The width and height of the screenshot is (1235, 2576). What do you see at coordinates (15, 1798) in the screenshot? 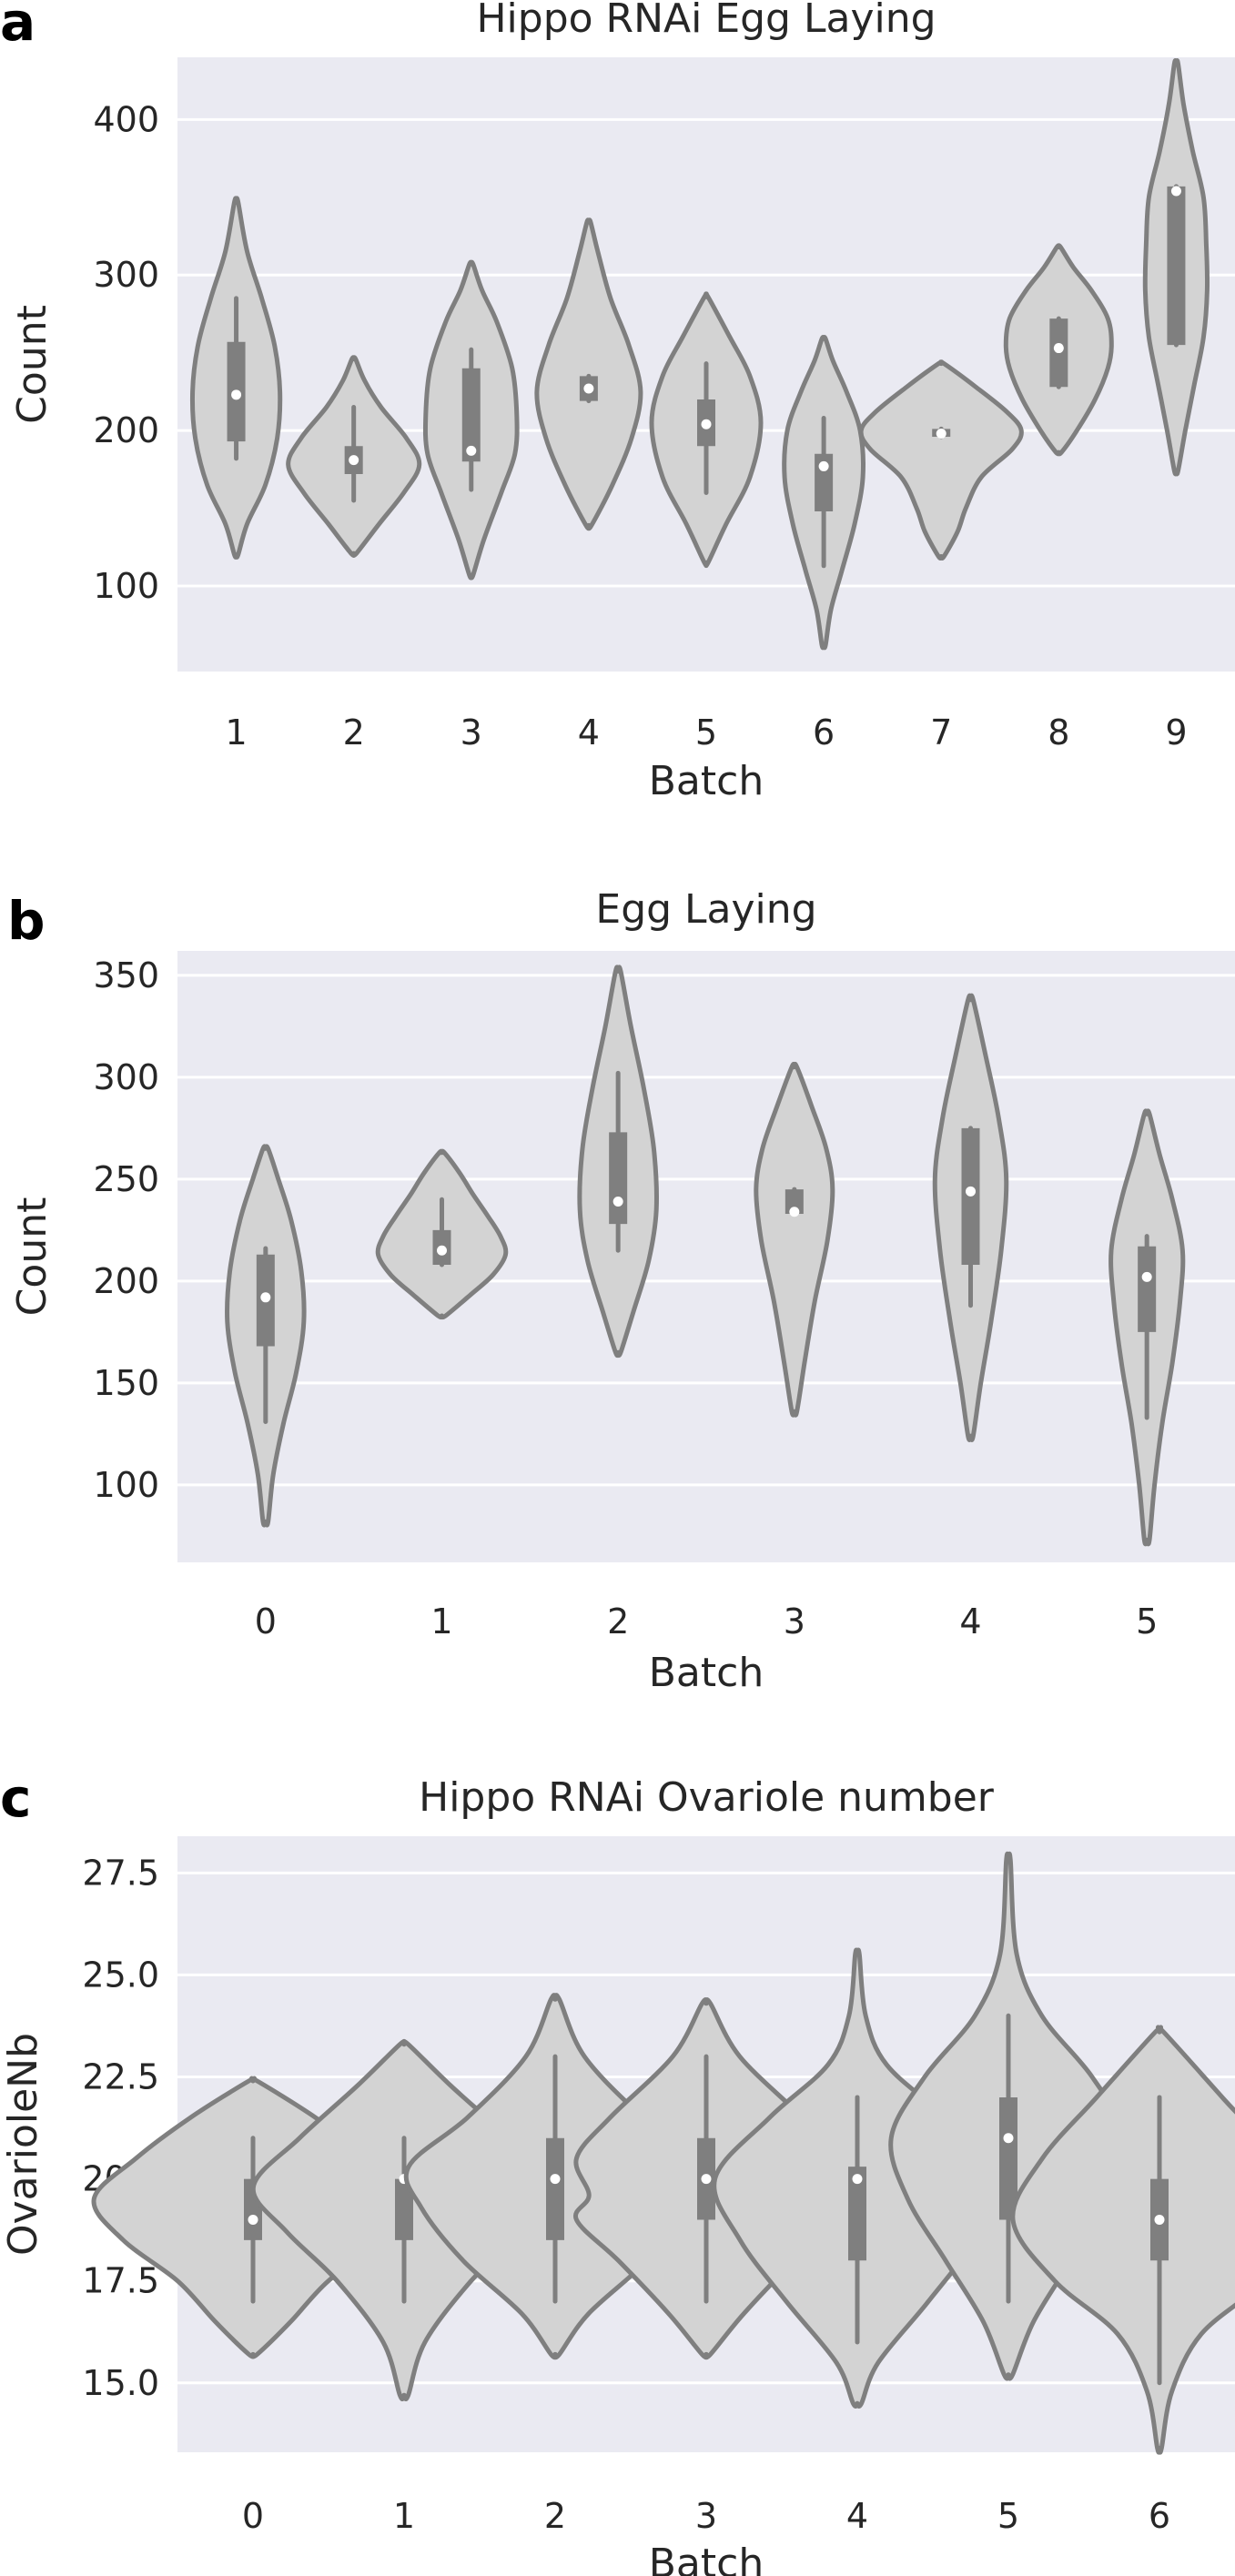
I see `panel-letter: c` at bounding box center [15, 1798].